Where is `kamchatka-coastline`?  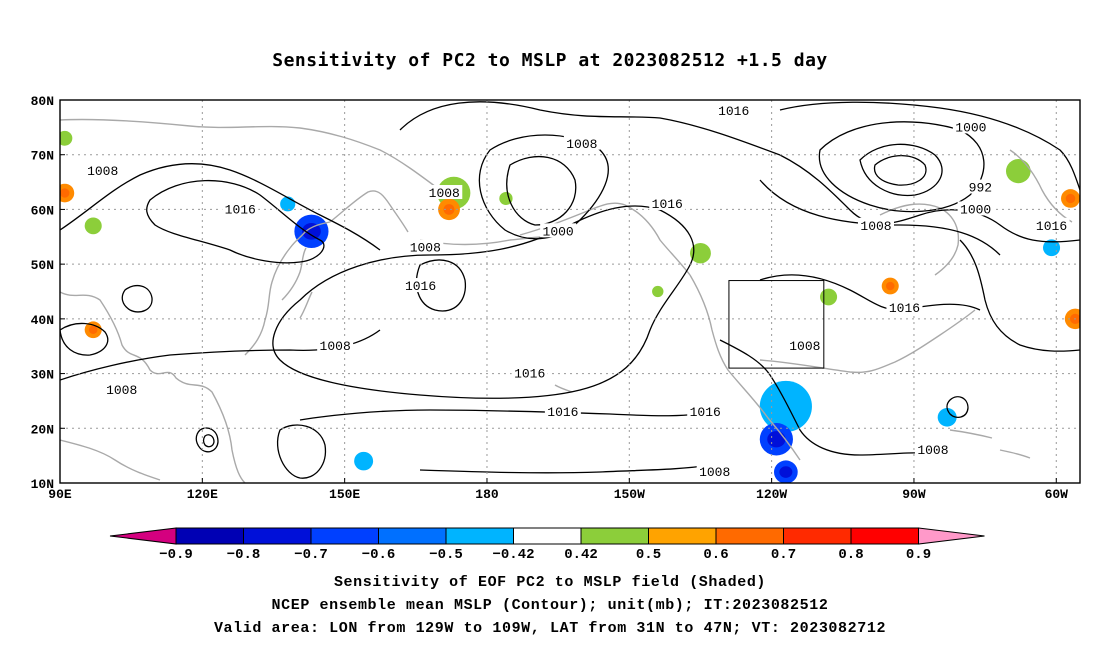 kamchatka-coastline is located at coordinates (369, 211).